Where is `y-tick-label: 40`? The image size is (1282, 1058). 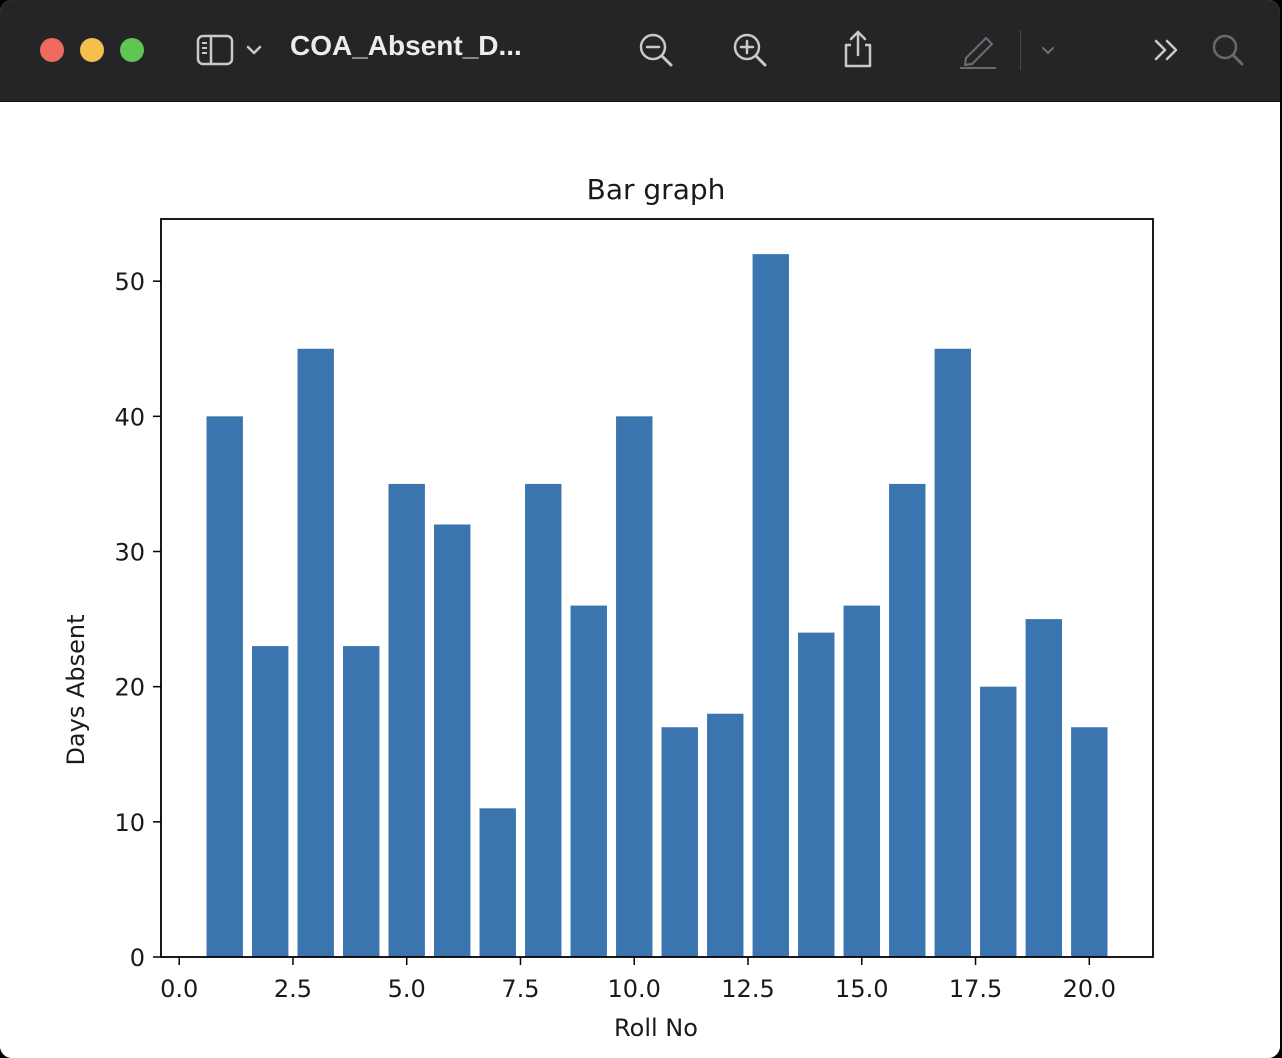
y-tick-label: 40 is located at coordinates (129, 417).